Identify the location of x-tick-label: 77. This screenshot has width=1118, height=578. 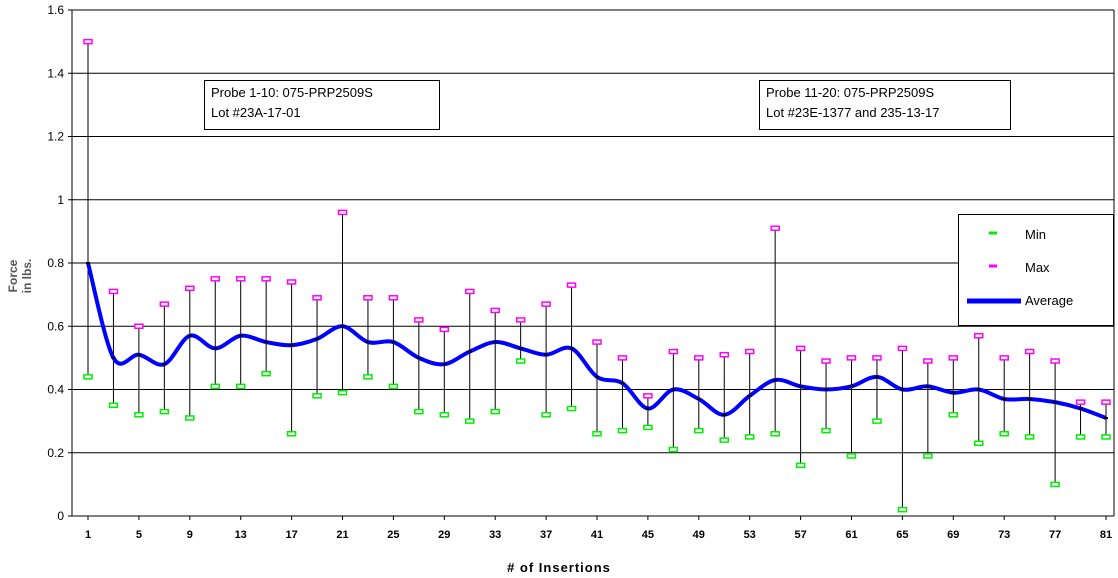
(1055, 535).